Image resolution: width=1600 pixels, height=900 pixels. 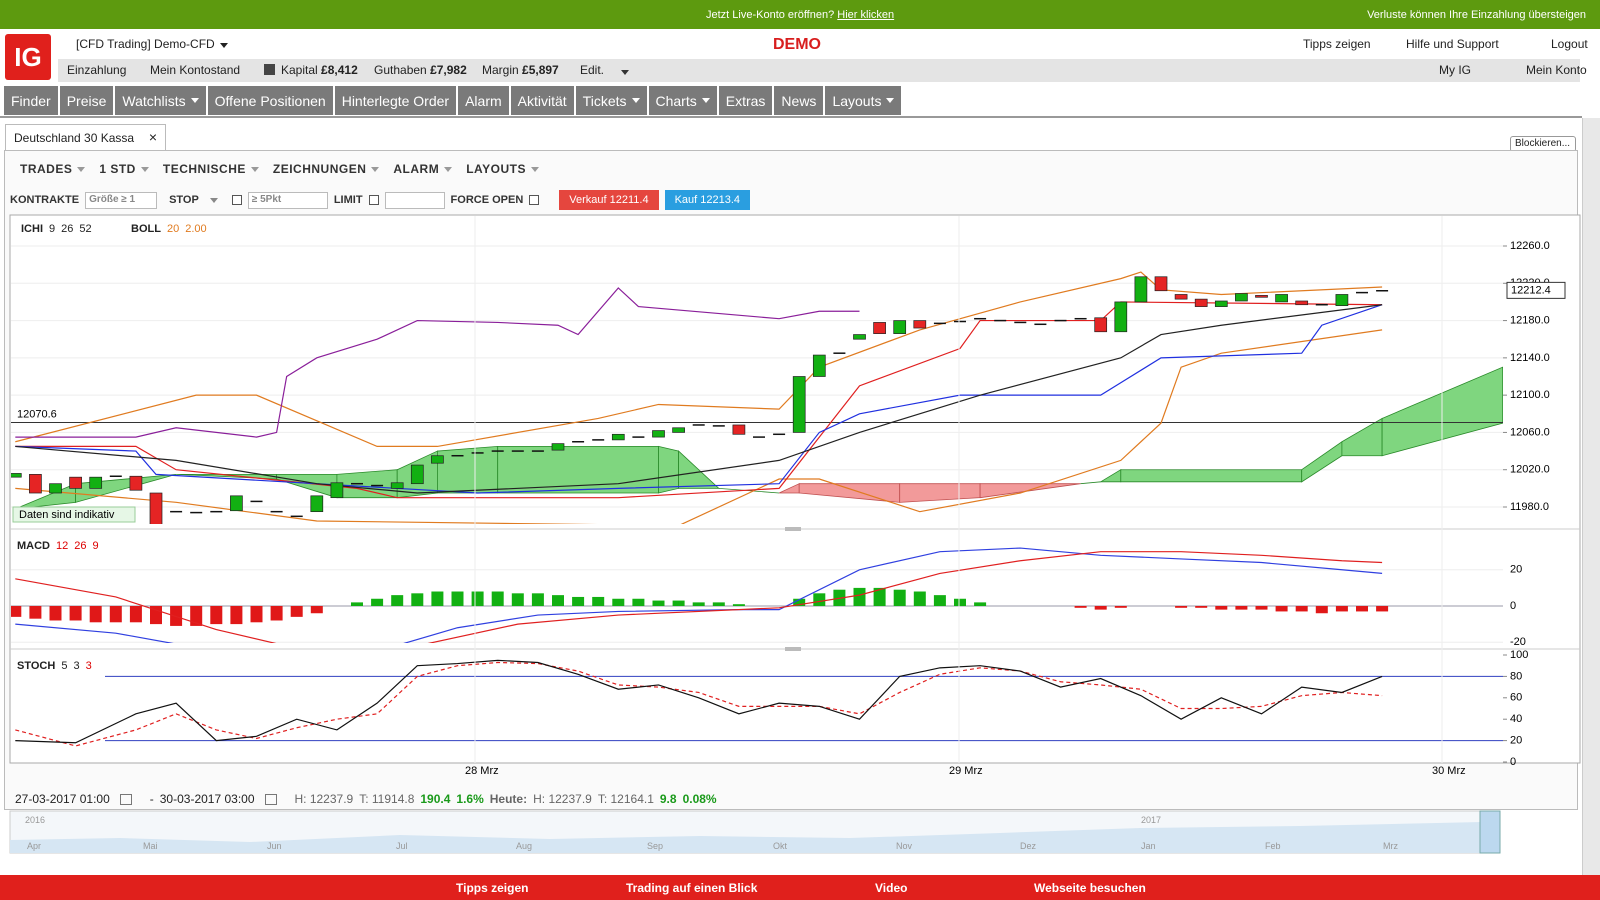 I want to click on banner-link: Hier klicken, so click(x=866, y=15).